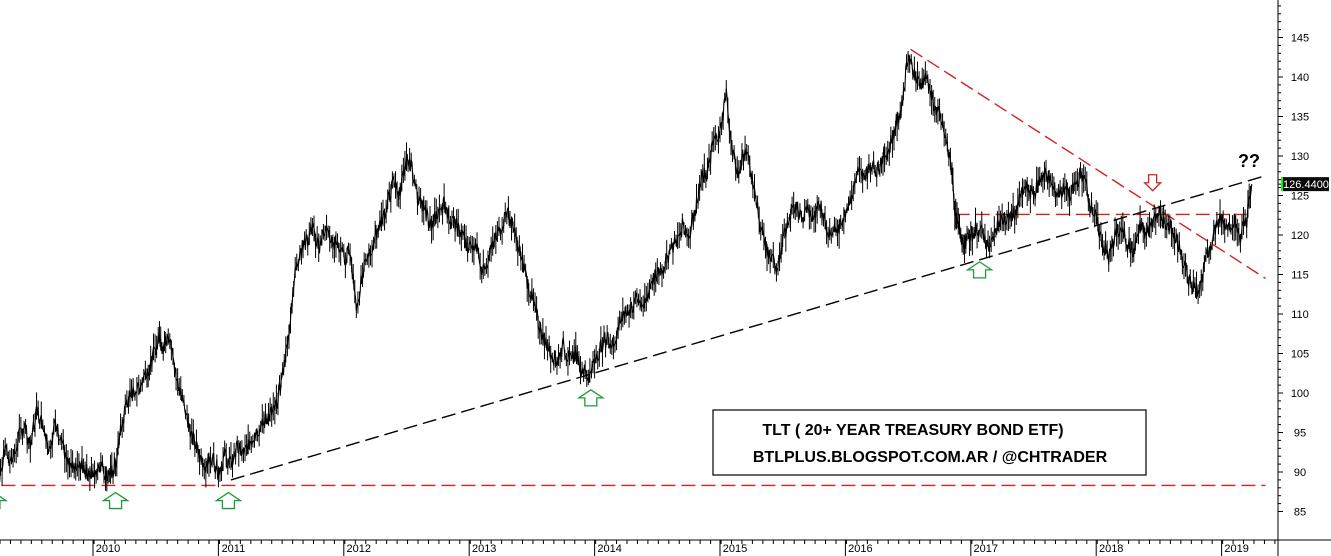 The height and width of the screenshot is (556, 1331). I want to click on x-tick-label: 2014, so click(609, 549).